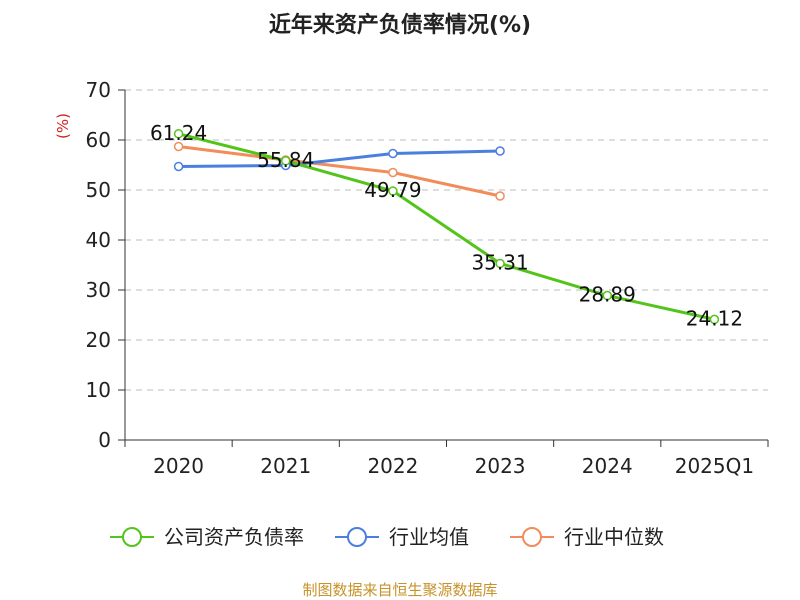  I want to click on x-tick-label: 2022, so click(392, 466).